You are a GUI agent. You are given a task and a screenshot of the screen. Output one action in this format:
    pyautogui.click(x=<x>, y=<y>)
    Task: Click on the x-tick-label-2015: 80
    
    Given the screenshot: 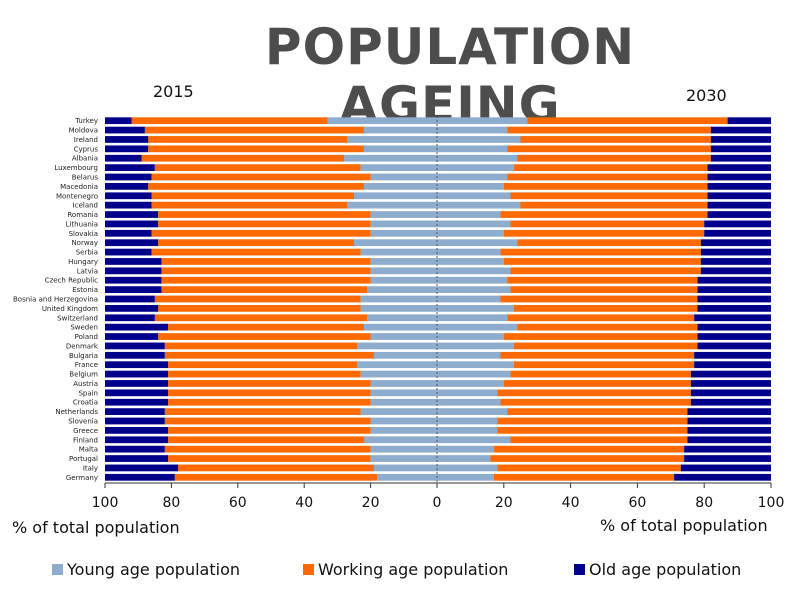 What is the action you would take?
    pyautogui.click(x=171, y=503)
    